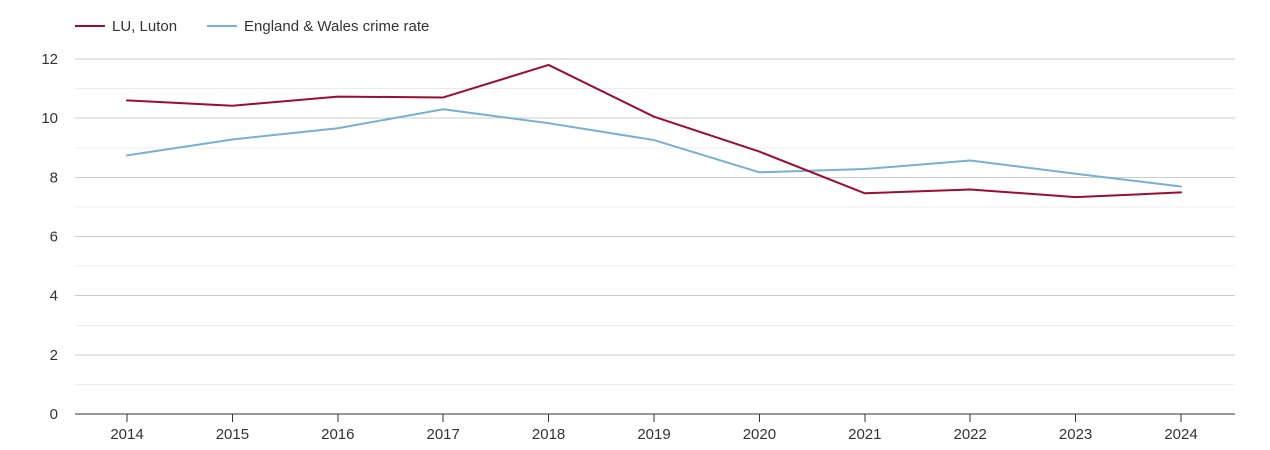 Image resolution: width=1270 pixels, height=450 pixels. I want to click on y-tick-label: 6, so click(54, 237).